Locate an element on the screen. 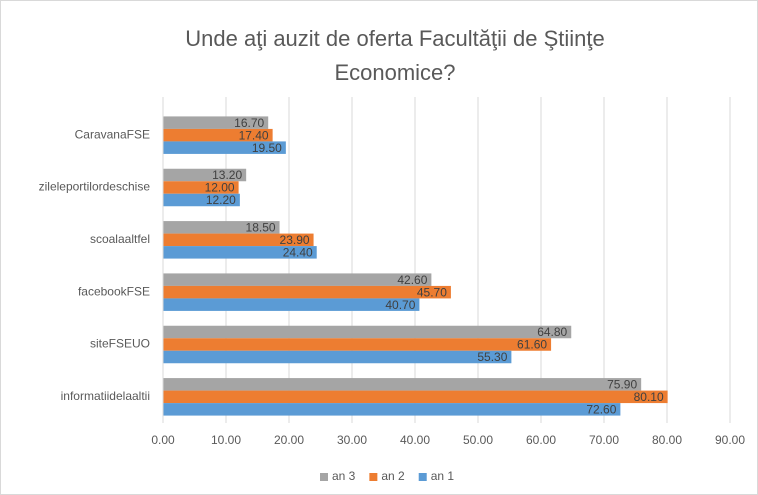 This screenshot has height=495, width=758. x-tick-label: 70.00 is located at coordinates (604, 440).